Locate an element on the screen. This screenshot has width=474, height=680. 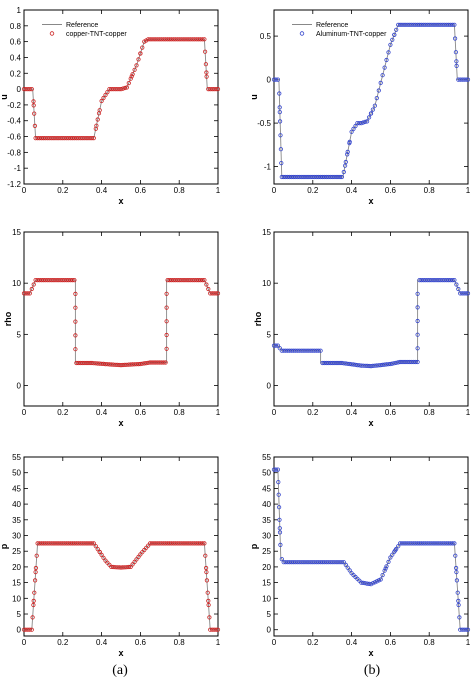
y-tick-label: 1 is located at coordinates (19, 10).